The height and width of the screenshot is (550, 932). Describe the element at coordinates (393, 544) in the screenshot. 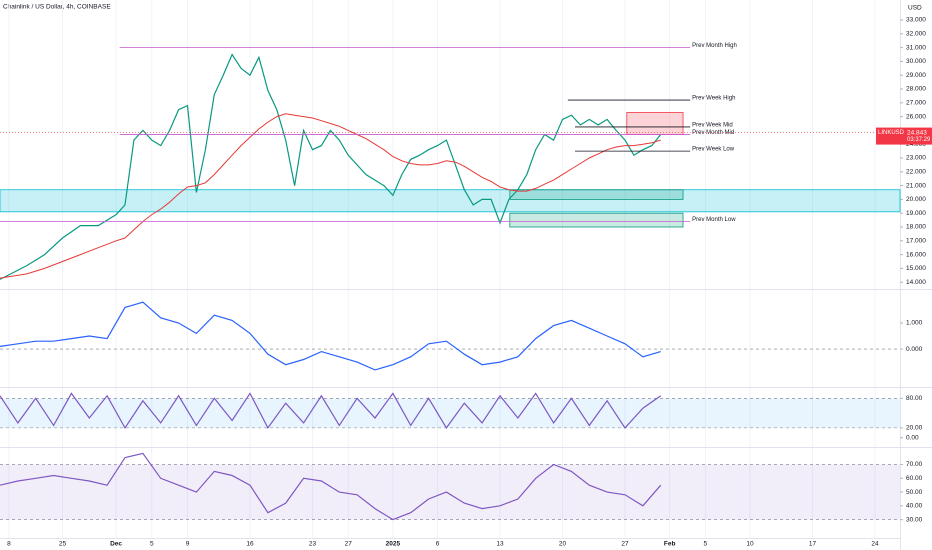

I see `x-tick-label: 2025` at that location.